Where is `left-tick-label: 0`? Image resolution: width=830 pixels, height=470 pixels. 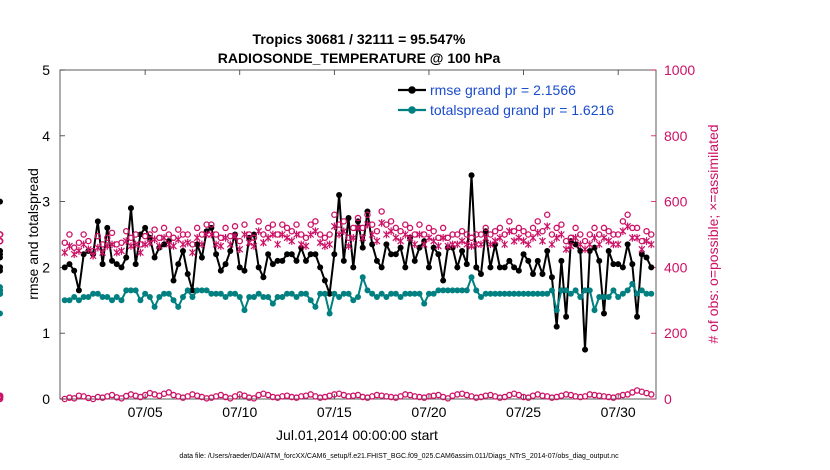
left-tick-label: 0 is located at coordinates (46, 399).